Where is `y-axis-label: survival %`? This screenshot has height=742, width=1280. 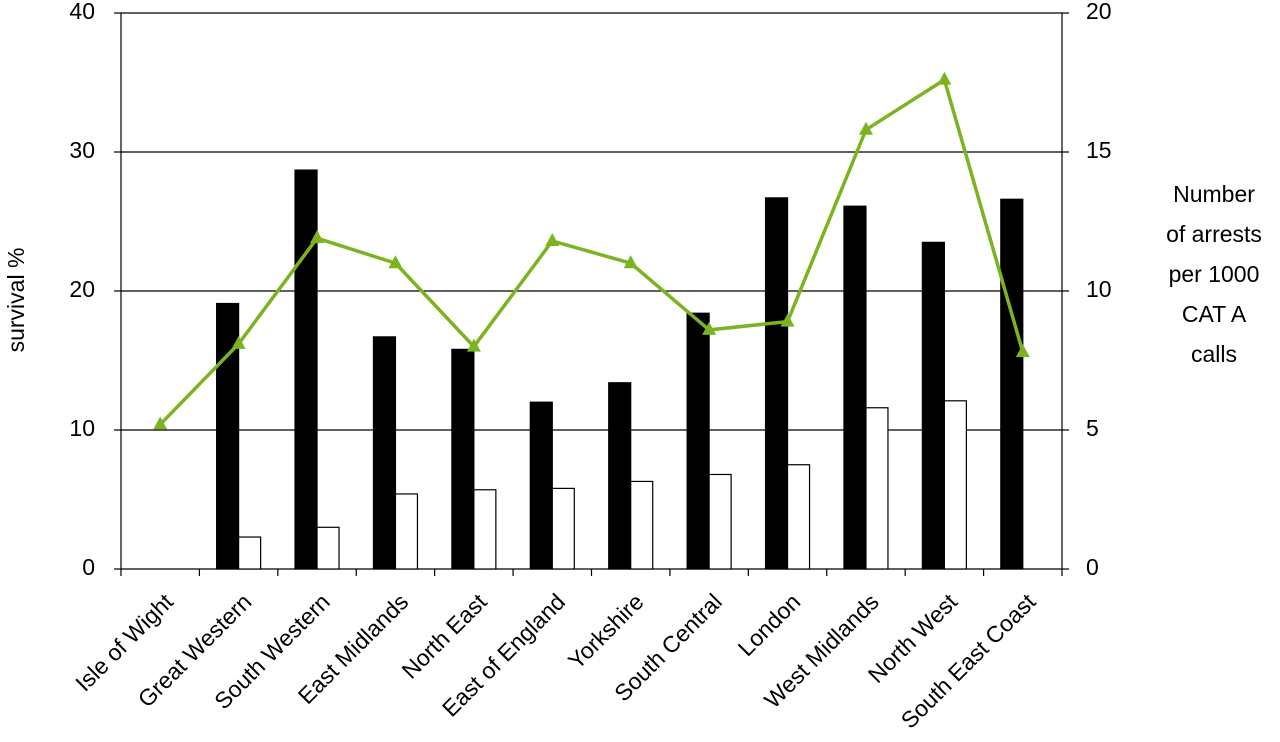 y-axis-label: survival % is located at coordinates (16, 300).